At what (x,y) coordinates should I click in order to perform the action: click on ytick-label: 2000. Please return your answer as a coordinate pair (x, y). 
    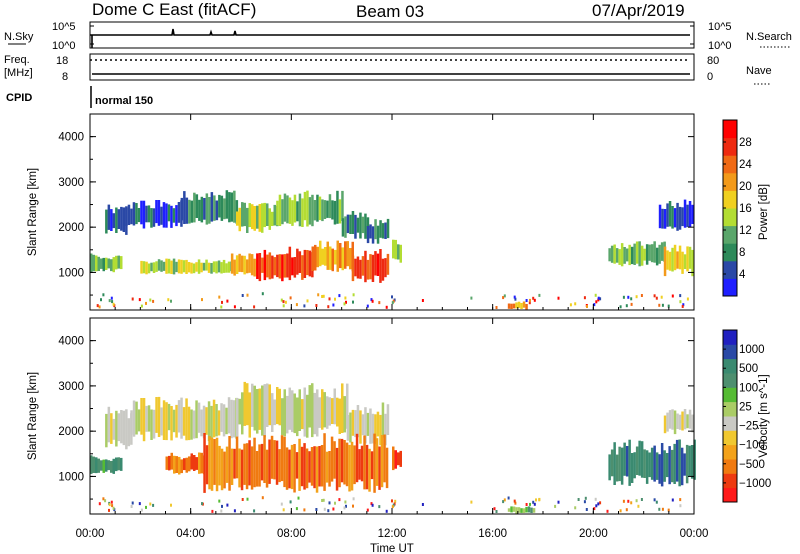
    Looking at the image, I should click on (71, 228).